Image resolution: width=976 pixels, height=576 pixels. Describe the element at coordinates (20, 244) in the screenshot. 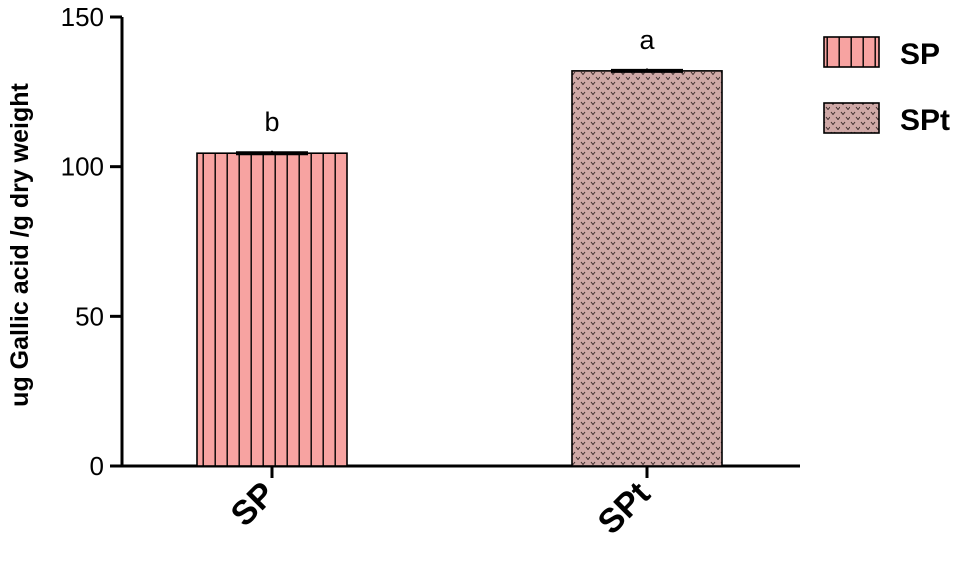

I see `y-axis-title: ug Gallic acid /g dry weight` at that location.